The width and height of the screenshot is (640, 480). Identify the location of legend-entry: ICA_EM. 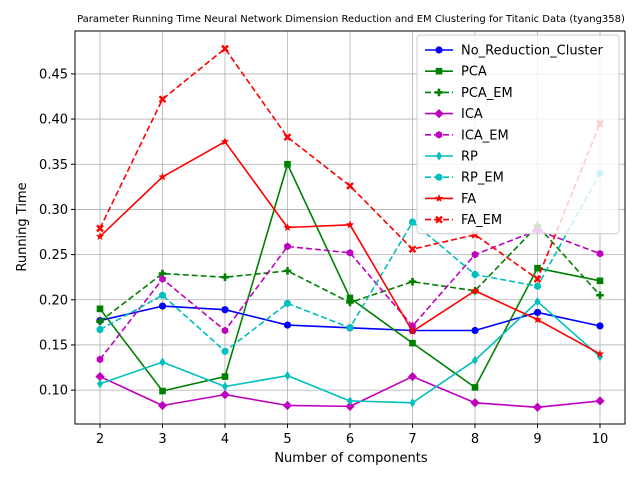
(467, 135).